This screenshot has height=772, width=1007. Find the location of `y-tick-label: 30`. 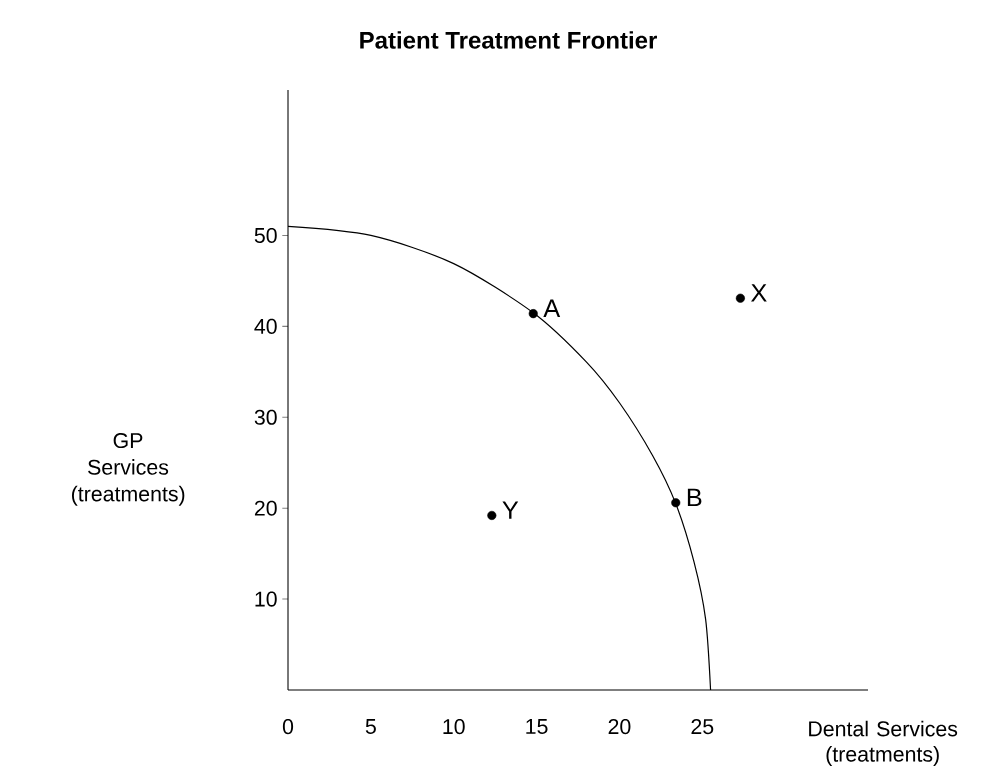

y-tick-label: 30 is located at coordinates (265, 417).